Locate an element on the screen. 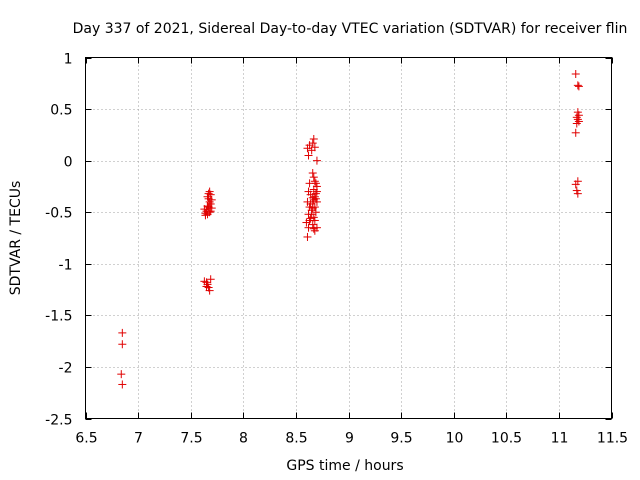 This screenshot has width=640, height=480. y-tick-label: -0.5 is located at coordinates (58, 214).